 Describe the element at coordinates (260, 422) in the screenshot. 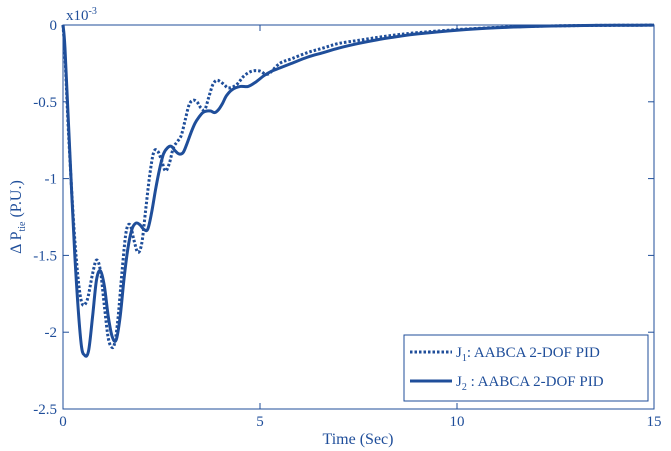

I see `x-tick-label: 5` at that location.